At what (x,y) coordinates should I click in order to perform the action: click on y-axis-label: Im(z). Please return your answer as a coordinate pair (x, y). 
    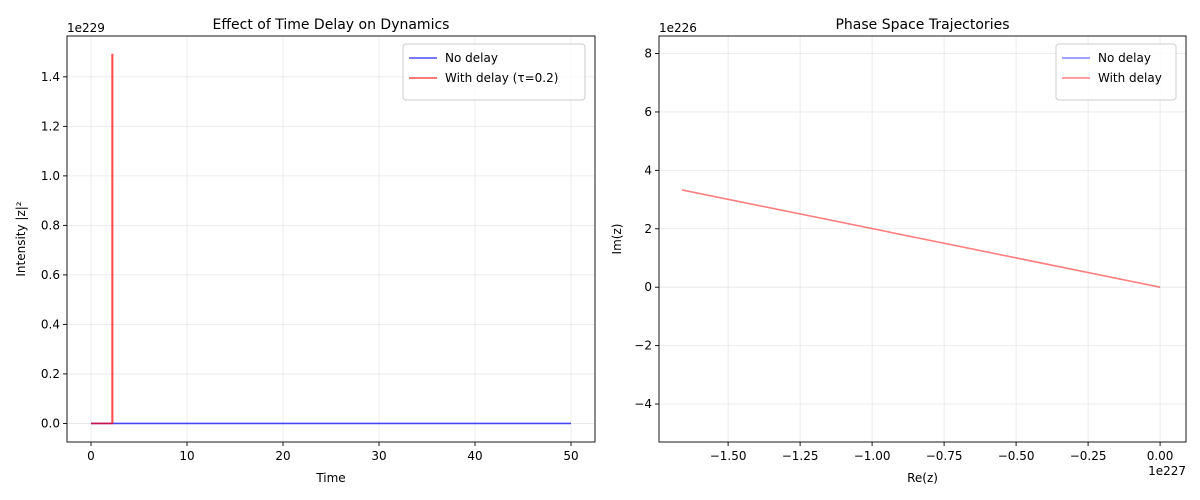
    Looking at the image, I should click on (617, 239).